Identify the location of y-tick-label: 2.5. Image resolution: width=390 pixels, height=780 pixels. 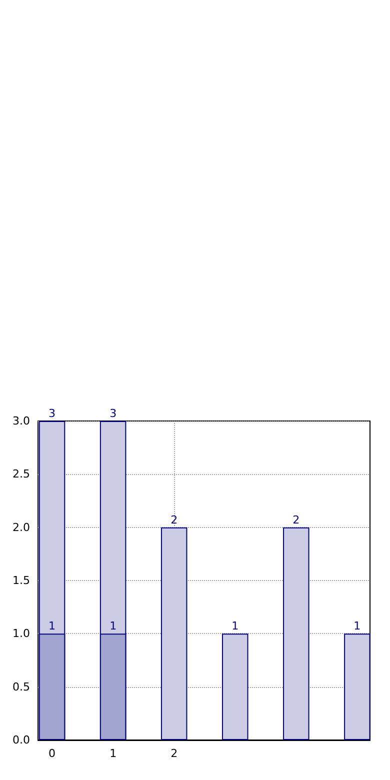
(21, 474).